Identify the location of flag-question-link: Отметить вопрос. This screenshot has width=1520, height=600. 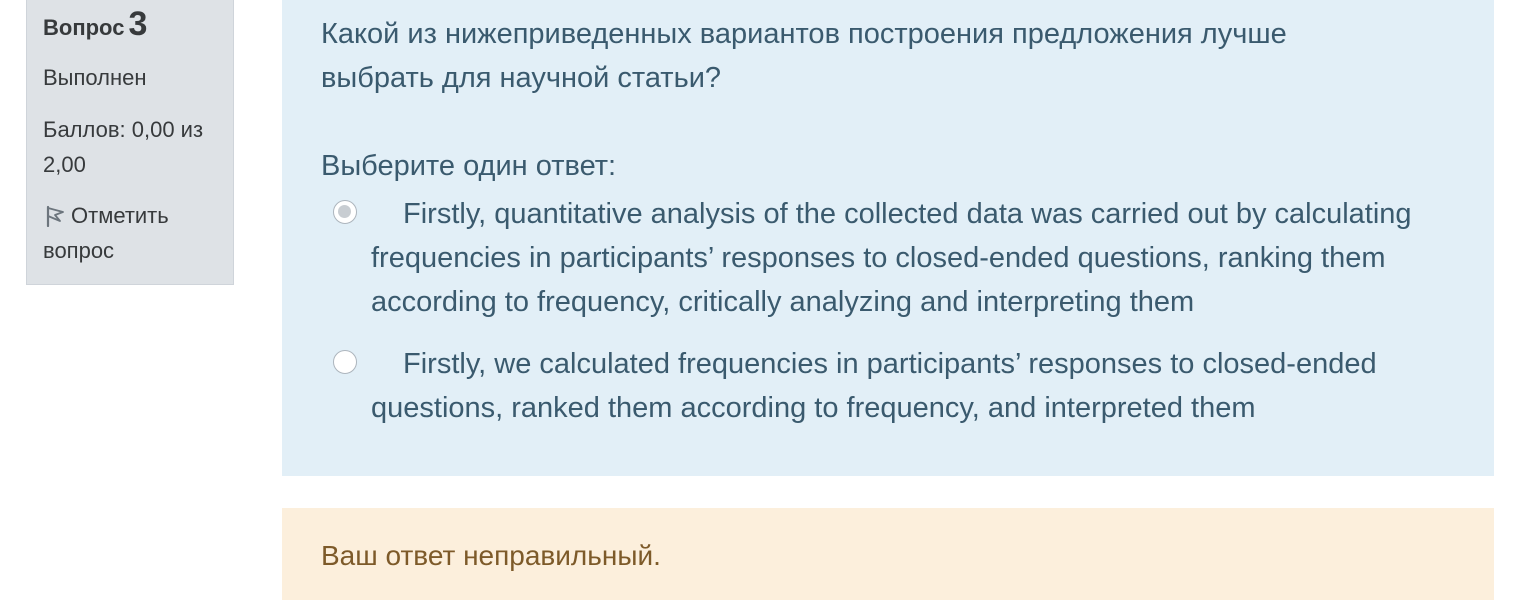
(130, 233).